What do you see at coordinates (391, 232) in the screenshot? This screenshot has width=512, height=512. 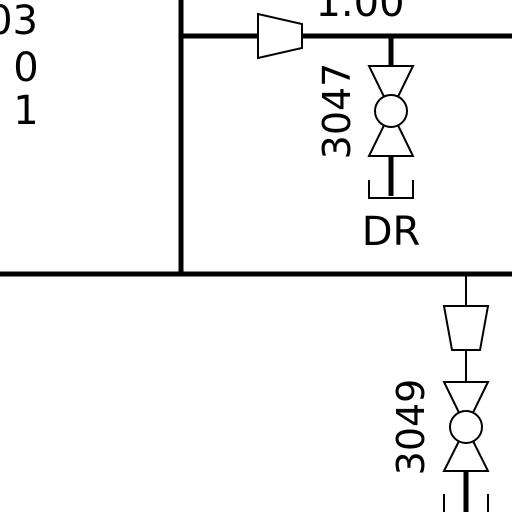 I see `drain-label: DR` at bounding box center [391, 232].